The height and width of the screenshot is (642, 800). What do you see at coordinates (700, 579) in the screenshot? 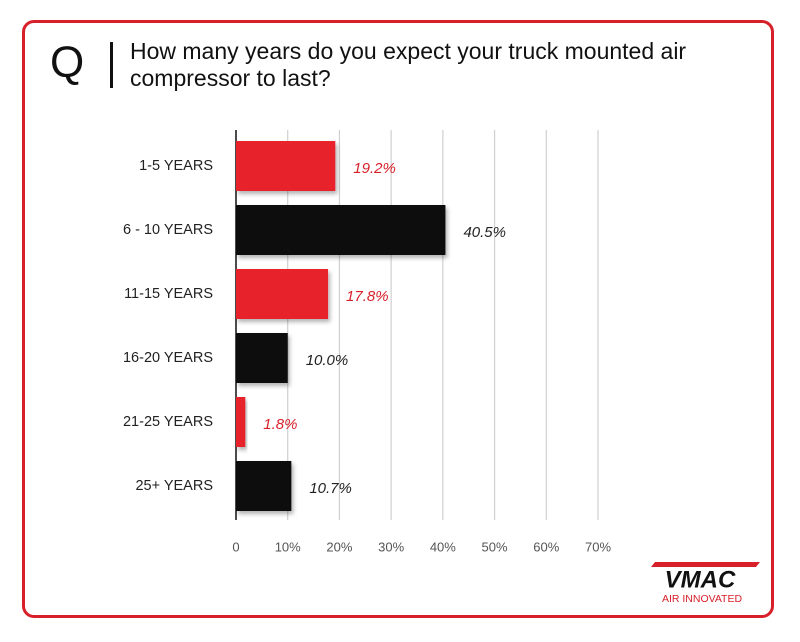
I see `logo-name: VMAC` at bounding box center [700, 579].